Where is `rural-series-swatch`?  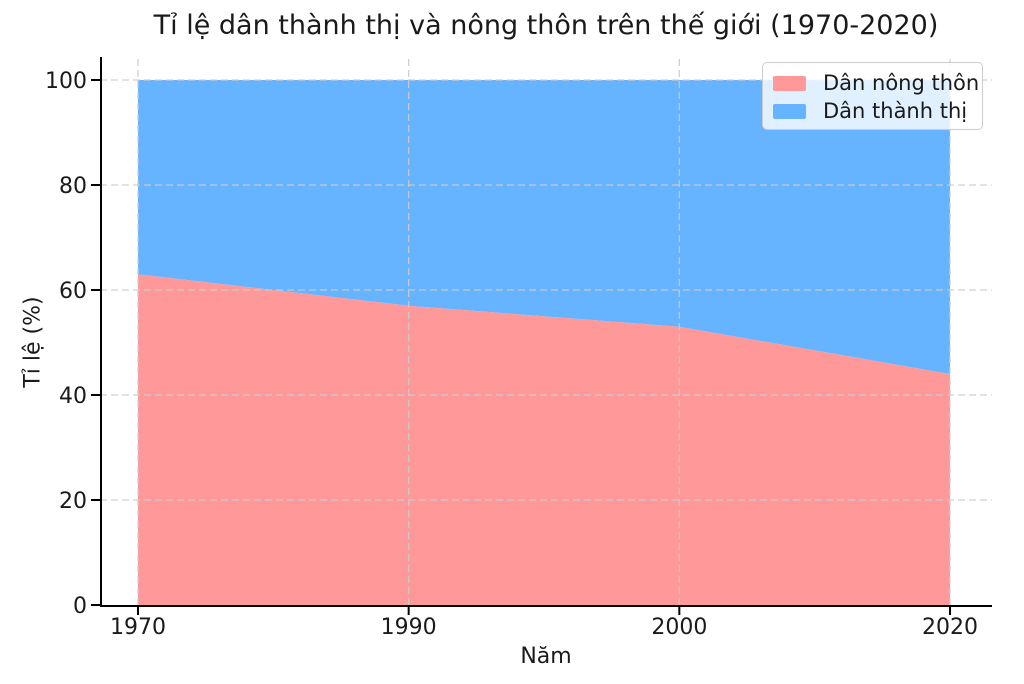
rural-series-swatch is located at coordinates (789, 83).